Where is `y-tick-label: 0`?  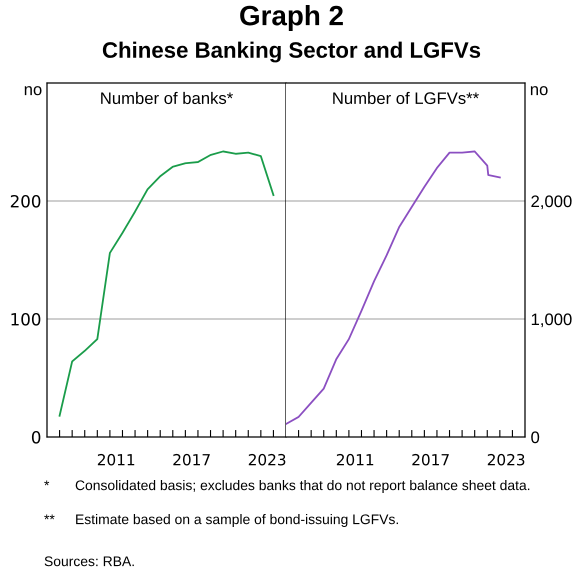
y-tick-label: 0 is located at coordinates (36, 437).